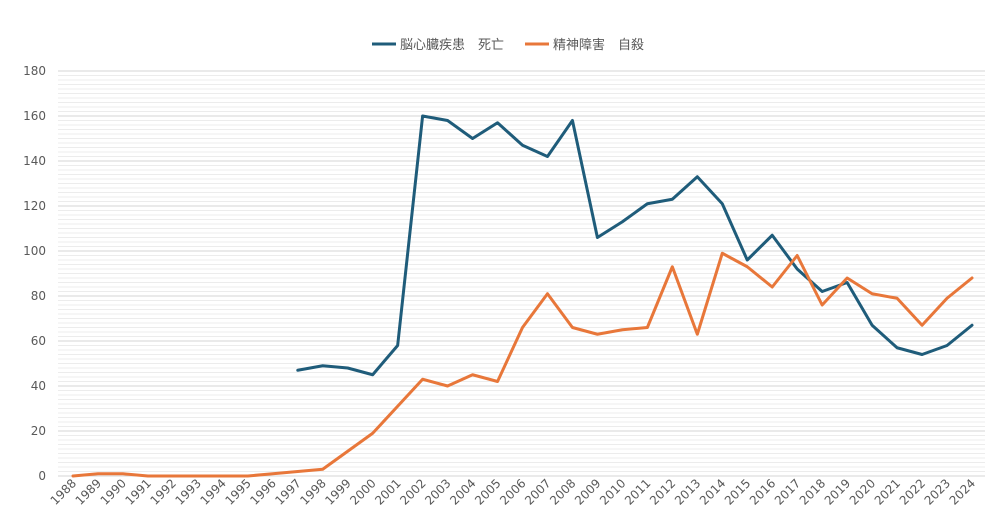 This screenshot has height=531, width=1007. What do you see at coordinates (487, 491) in the screenshot?
I see `x-tick-label: 2005` at bounding box center [487, 491].